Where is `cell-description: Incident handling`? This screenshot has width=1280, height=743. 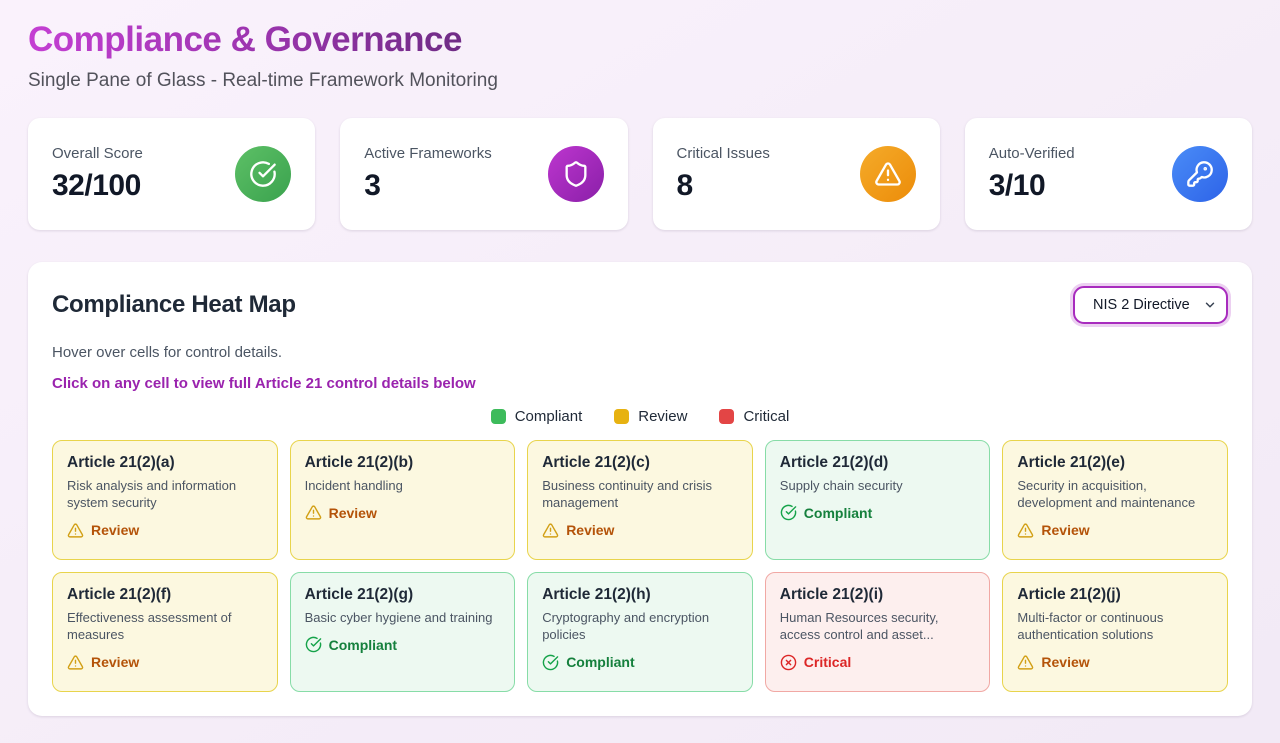 cell-description: Incident handling is located at coordinates (353, 485).